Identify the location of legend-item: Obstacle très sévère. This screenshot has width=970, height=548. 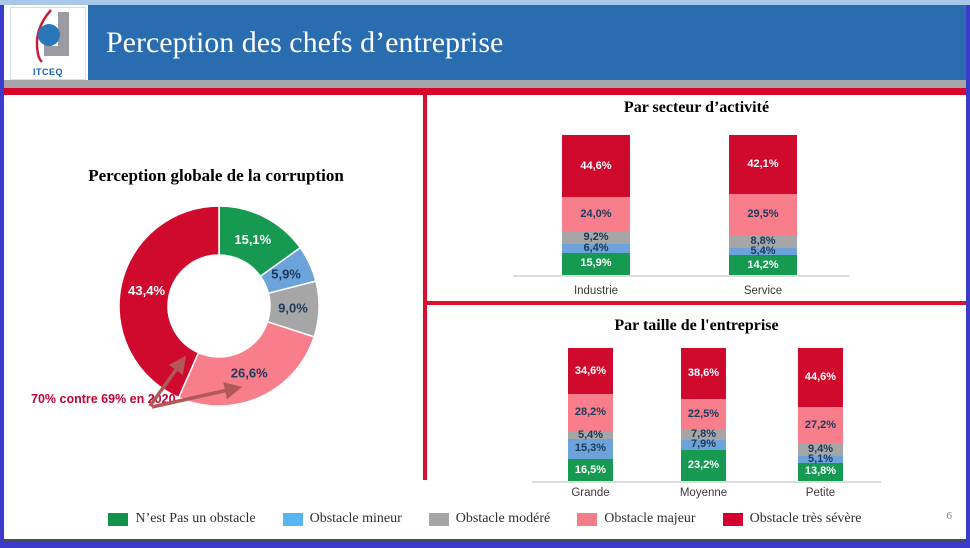
(792, 519).